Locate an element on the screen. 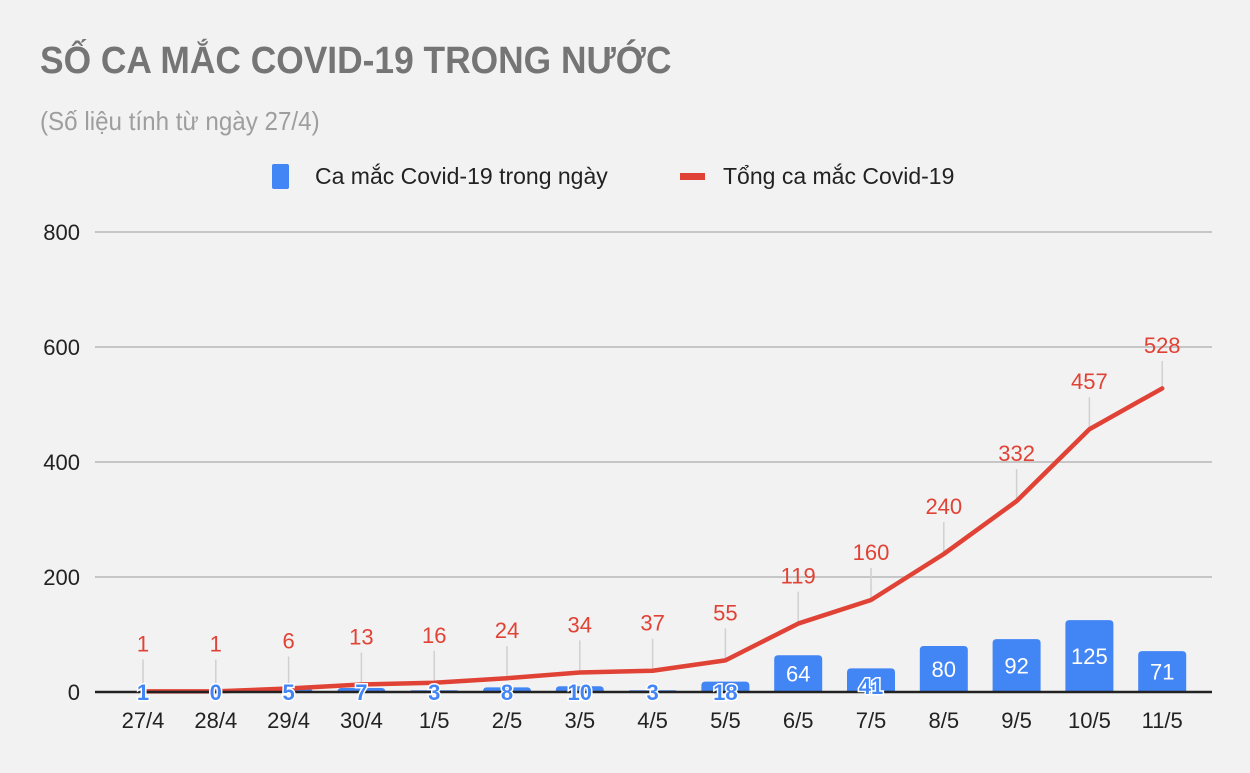 This screenshot has height=773, width=1250. daily-value-label: 64 is located at coordinates (798, 674).